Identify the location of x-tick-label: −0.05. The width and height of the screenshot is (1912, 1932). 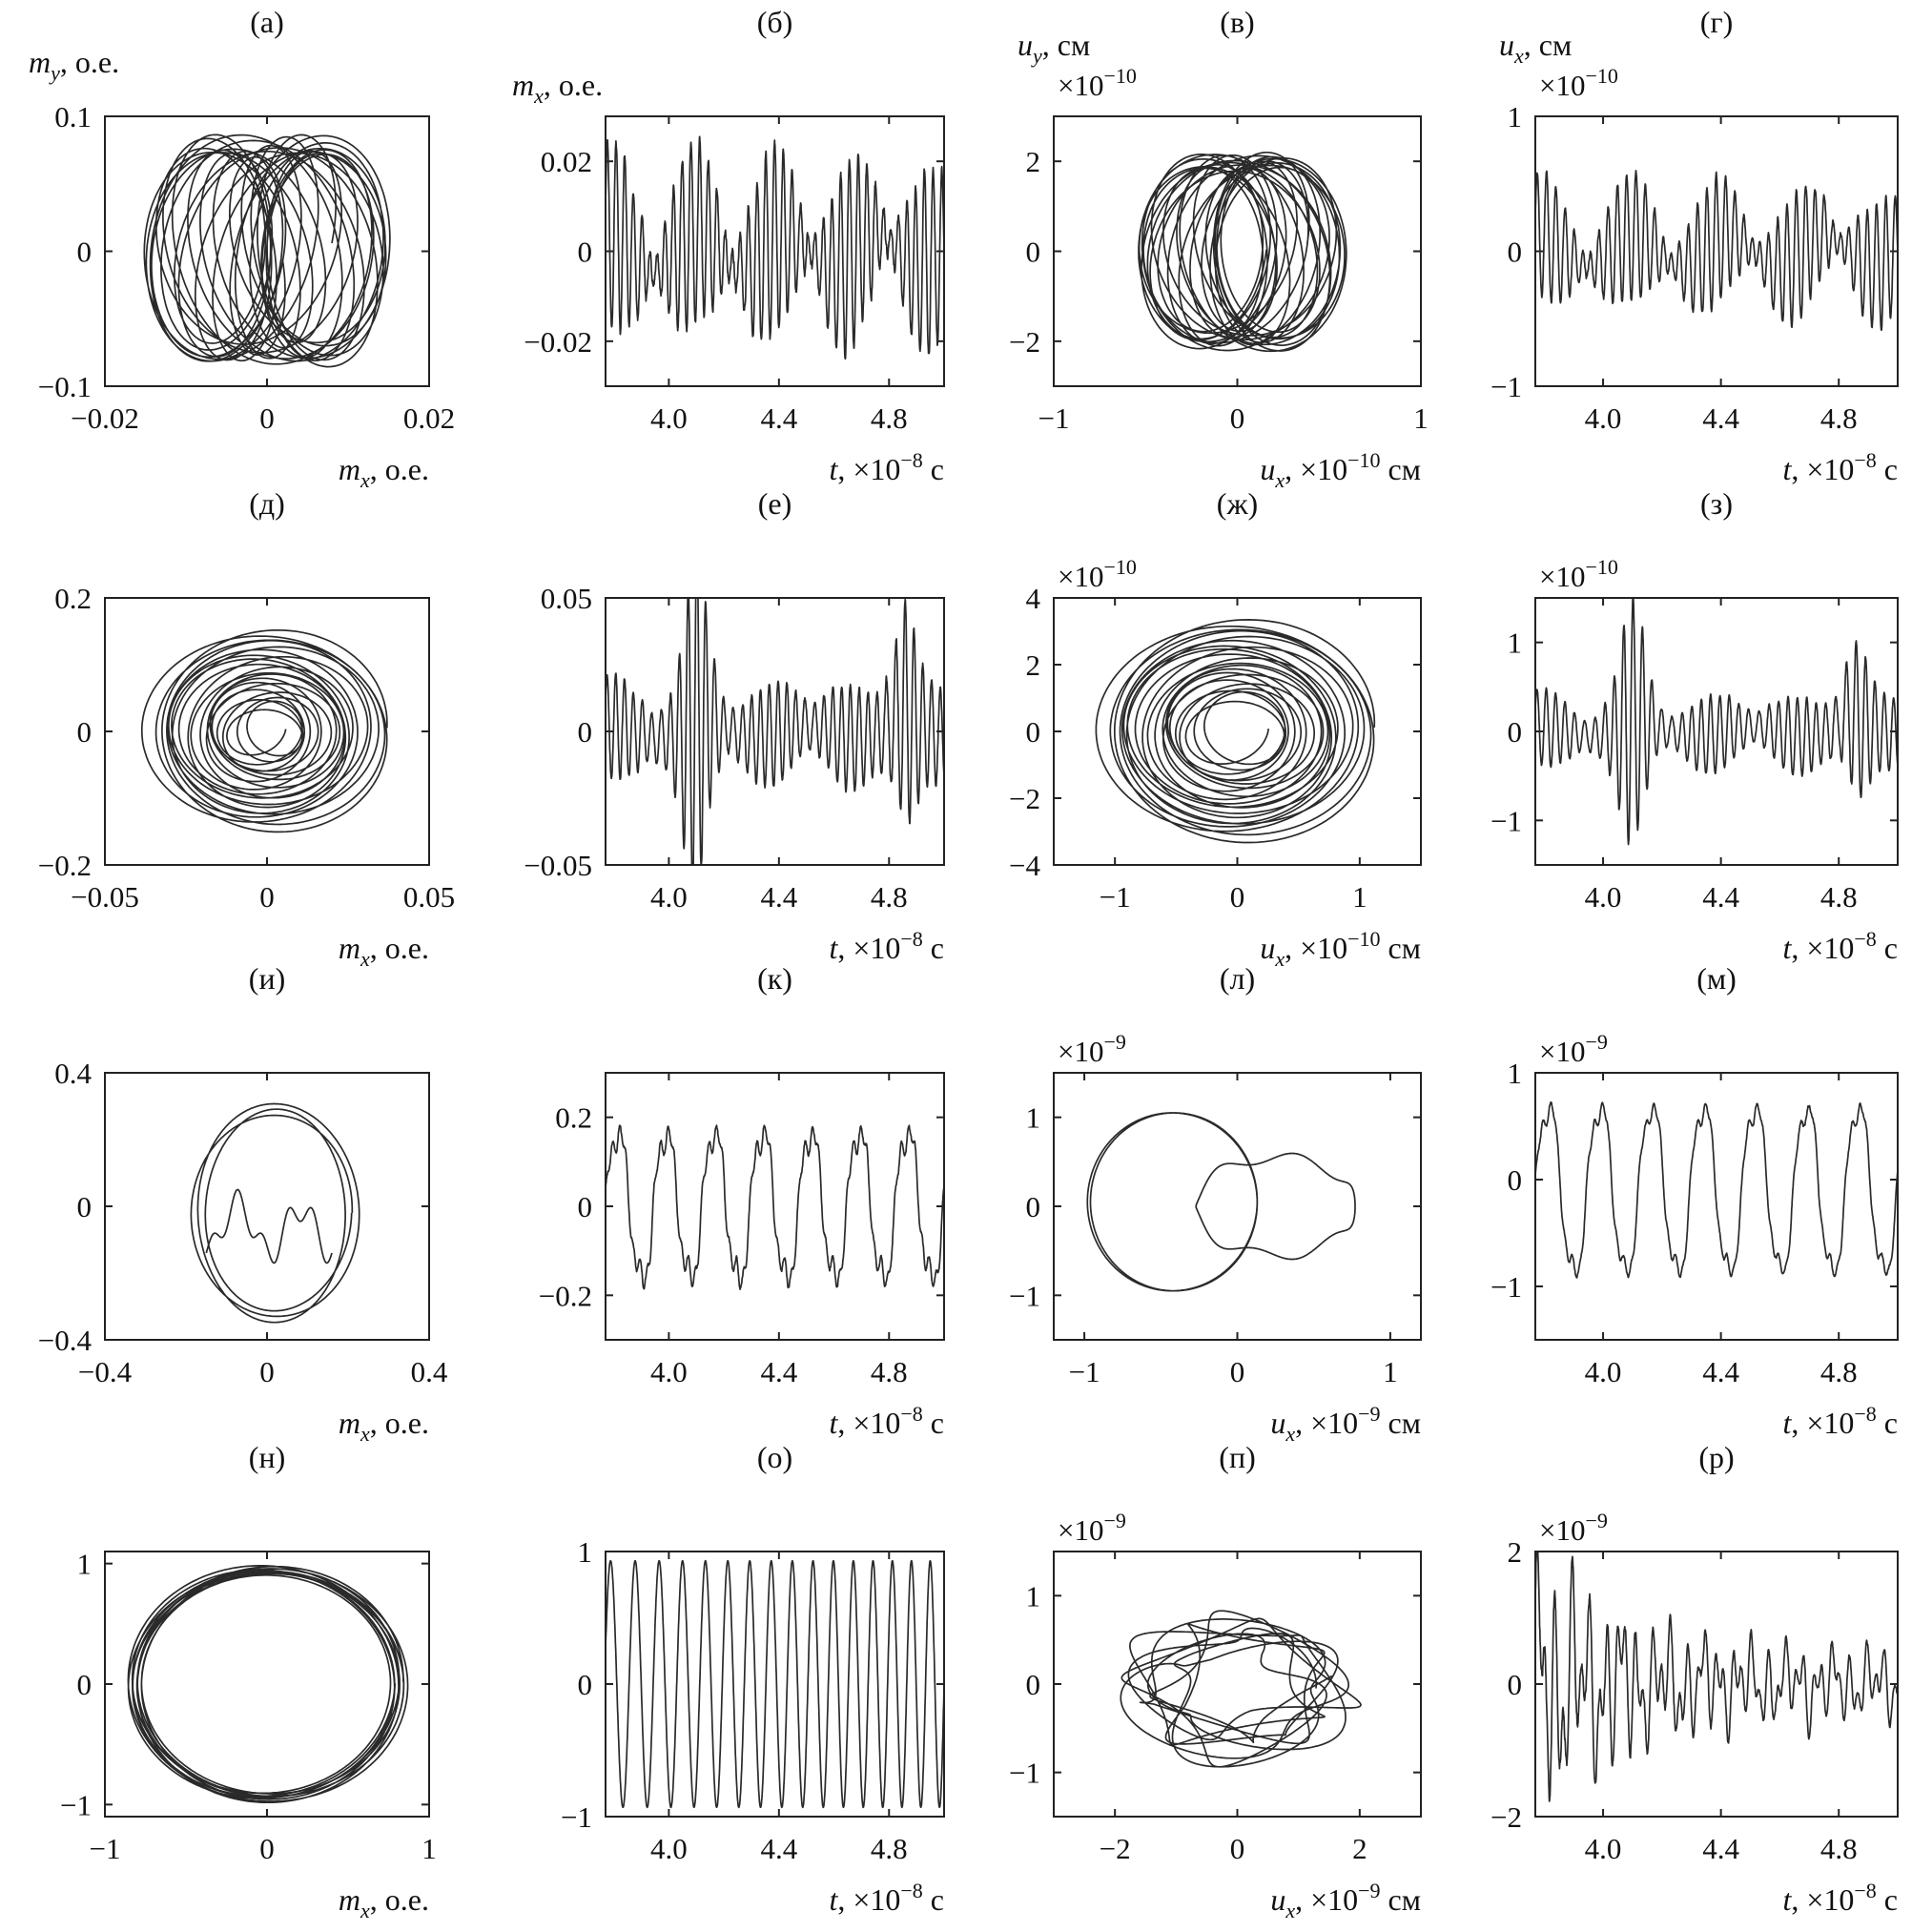
(105, 897).